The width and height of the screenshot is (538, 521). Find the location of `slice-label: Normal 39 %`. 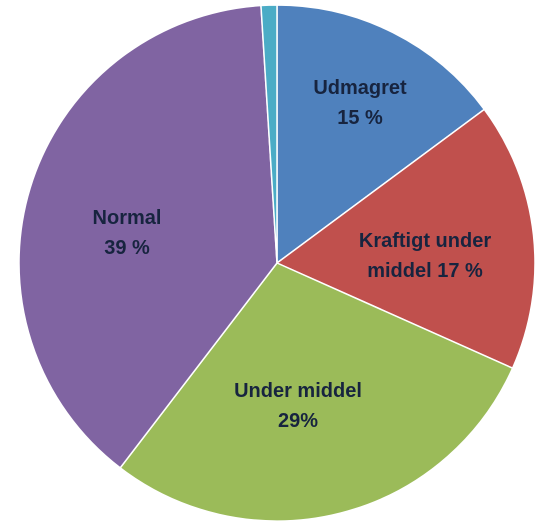

slice-label: Normal 39 % is located at coordinates (127, 233).